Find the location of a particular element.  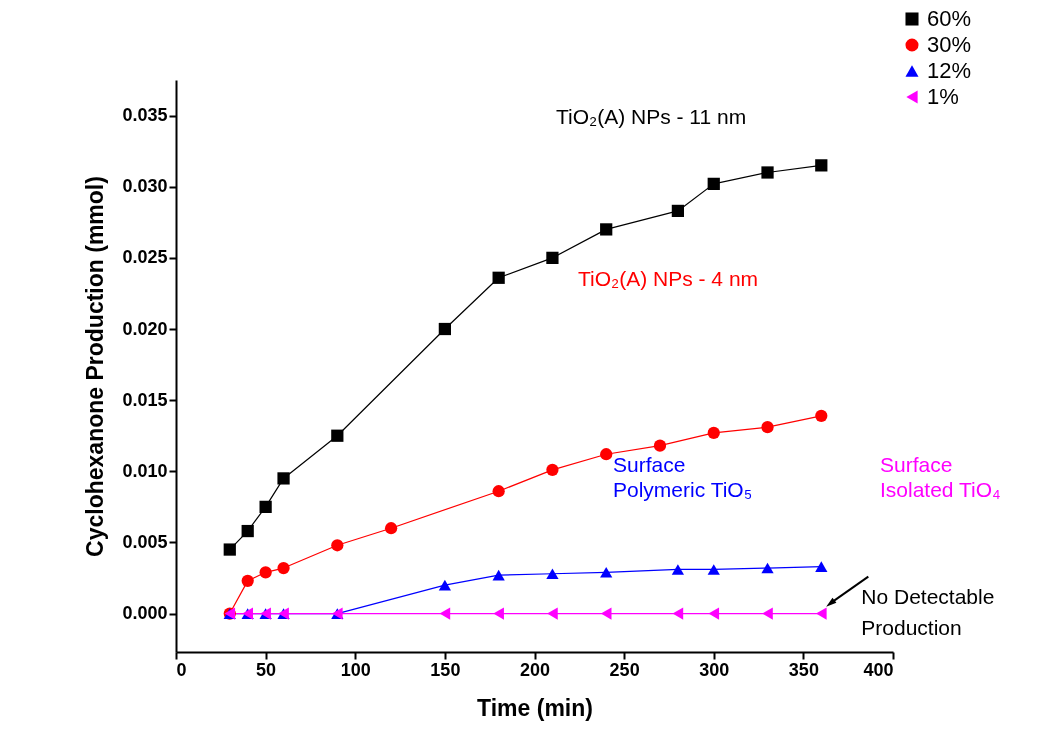

x-tick-label: 0 is located at coordinates (181, 669).